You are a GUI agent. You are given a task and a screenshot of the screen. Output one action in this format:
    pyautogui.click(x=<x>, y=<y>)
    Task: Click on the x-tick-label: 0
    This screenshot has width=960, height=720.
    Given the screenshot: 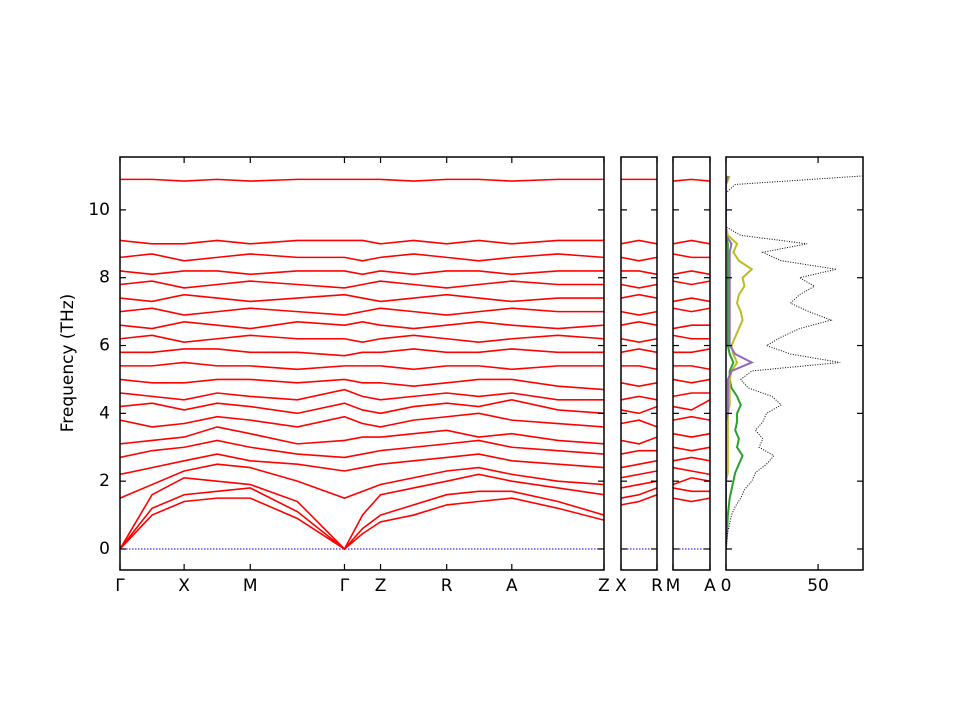 What is the action you would take?
    pyautogui.click(x=726, y=586)
    